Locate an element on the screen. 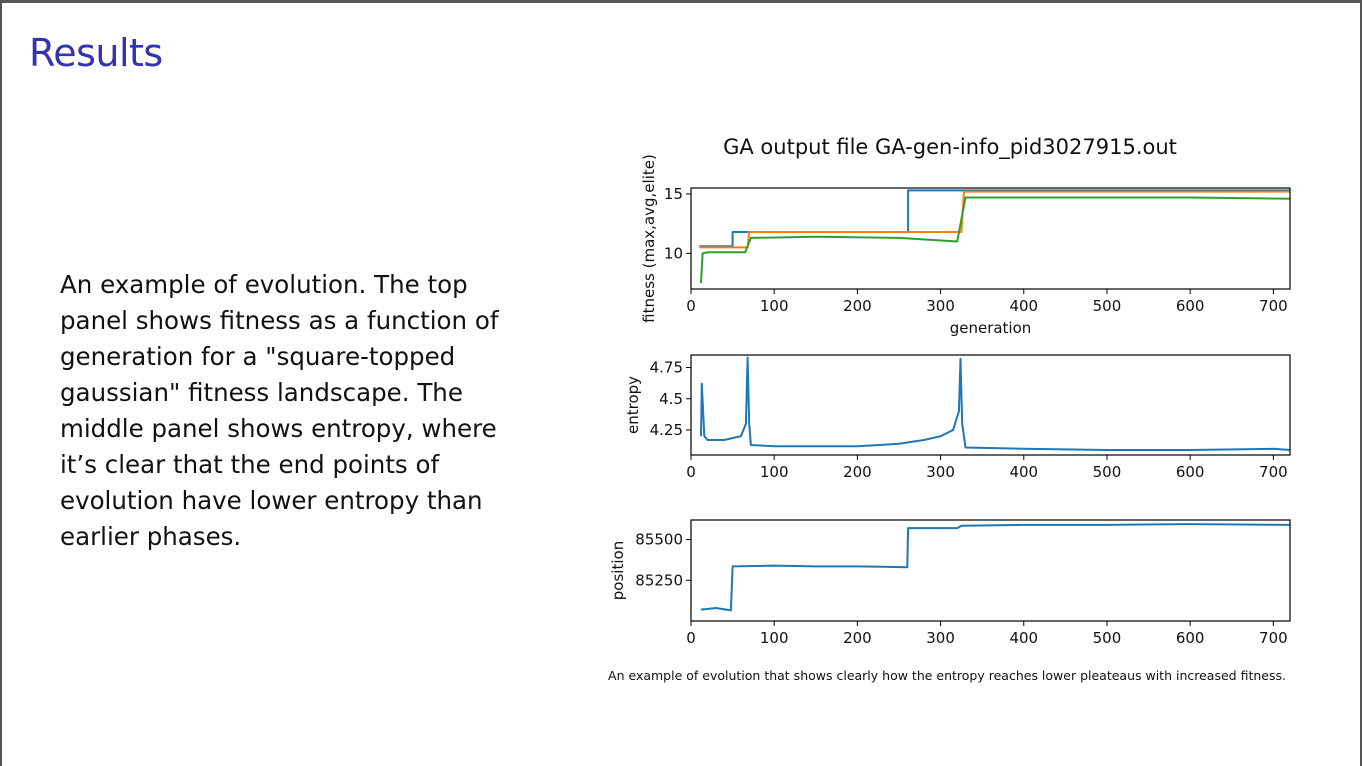 The image size is (1362, 766). y-tick-label: 4.25 is located at coordinates (666, 430).